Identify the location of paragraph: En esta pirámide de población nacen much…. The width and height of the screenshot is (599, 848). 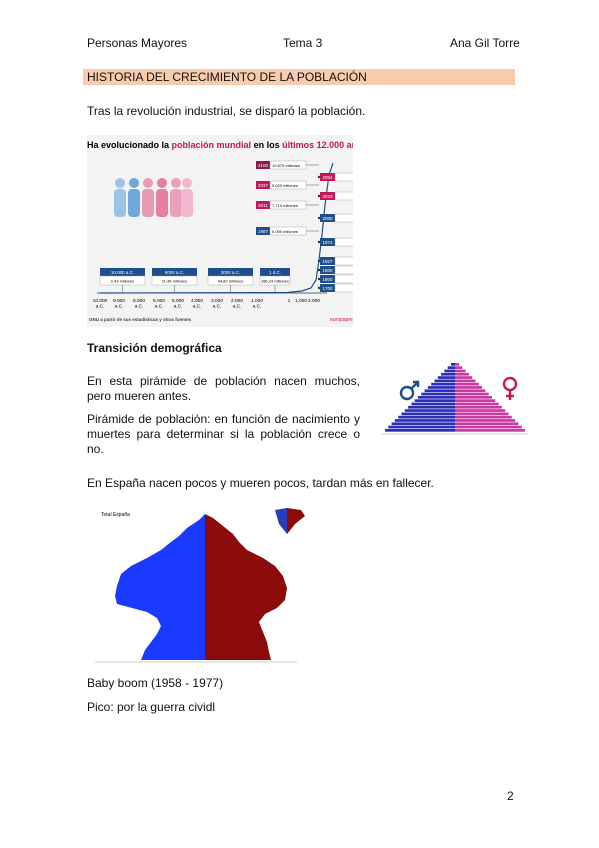
(223, 388).